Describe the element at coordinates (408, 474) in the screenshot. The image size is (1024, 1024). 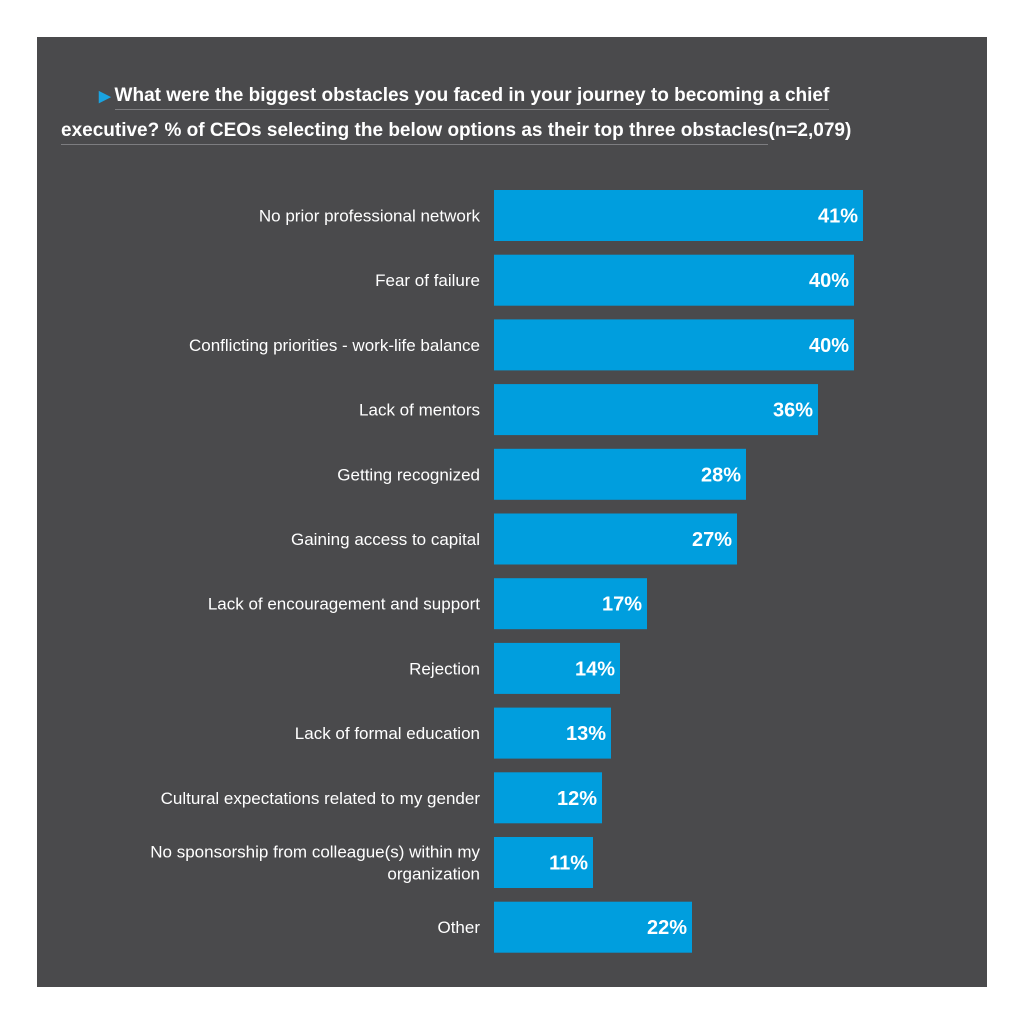
I see `category-label: Getting recognized` at that location.